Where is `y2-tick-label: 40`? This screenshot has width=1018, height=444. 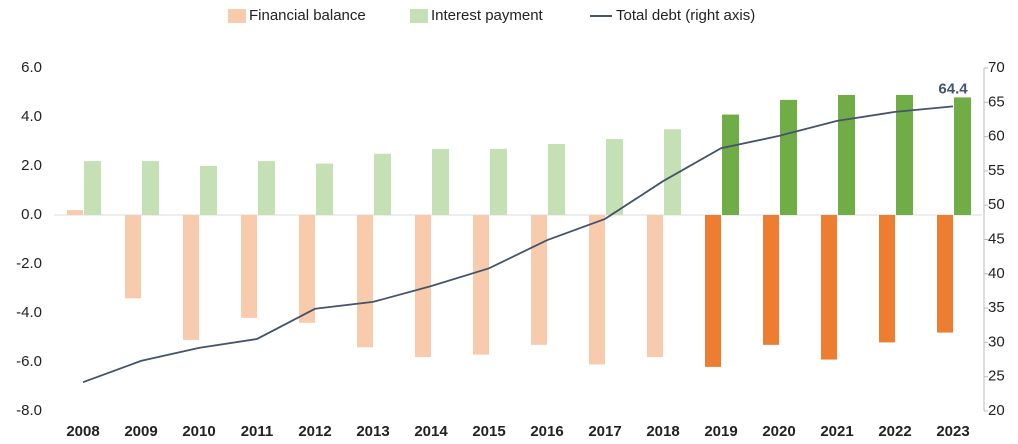 y2-tick-label: 40 is located at coordinates (996, 273).